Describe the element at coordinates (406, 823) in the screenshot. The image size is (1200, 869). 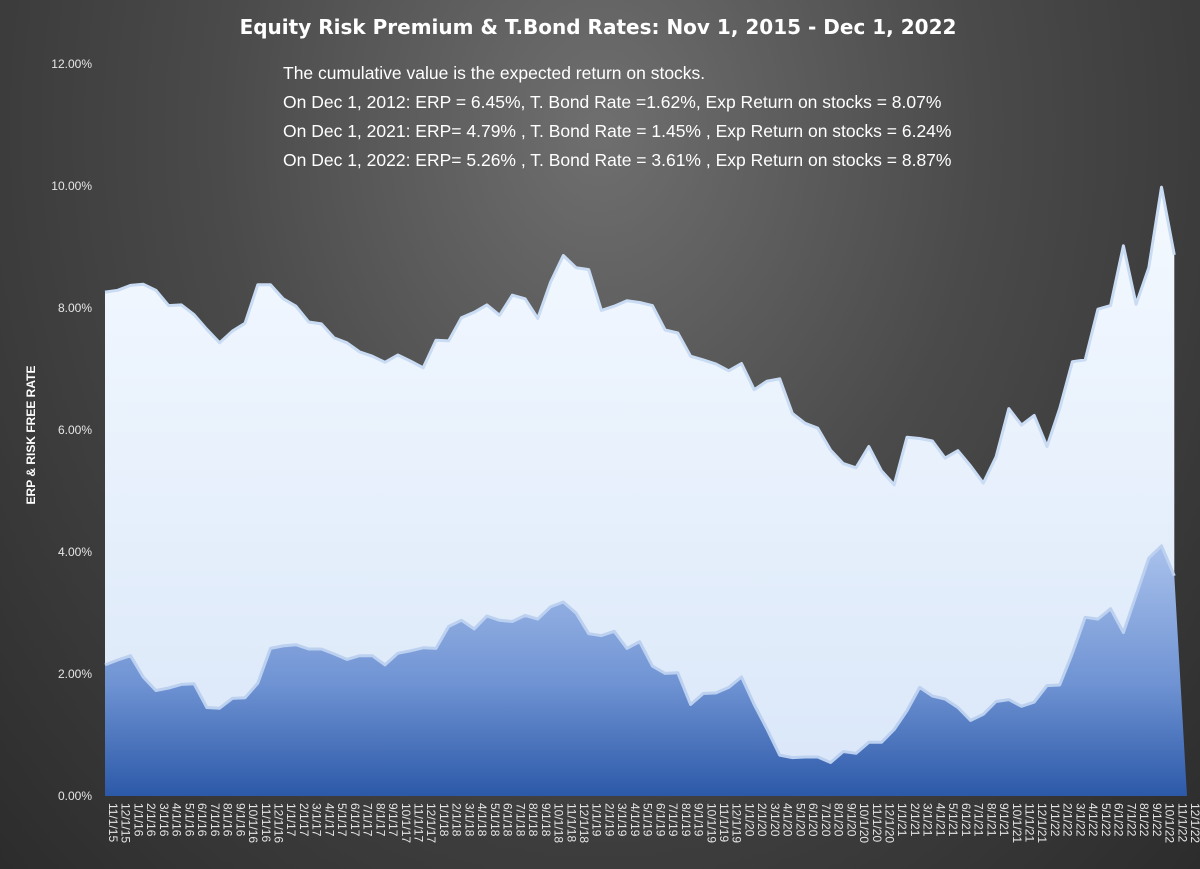
I see `x-tick-label: 10/1/17` at that location.